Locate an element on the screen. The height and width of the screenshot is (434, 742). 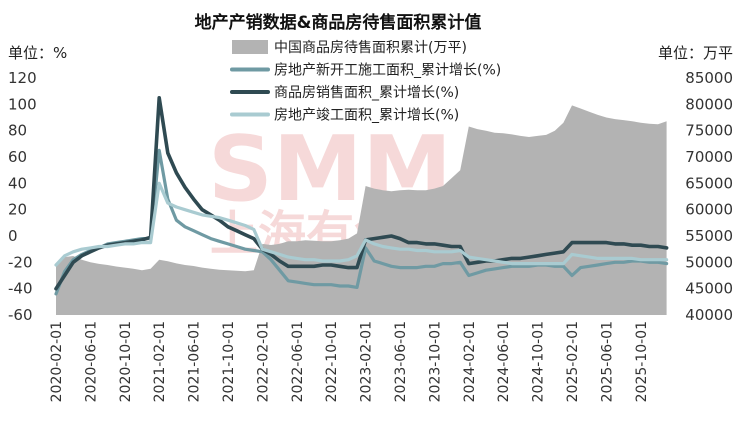
x-tick-label: 2023-10-01 is located at coordinates (435, 361).